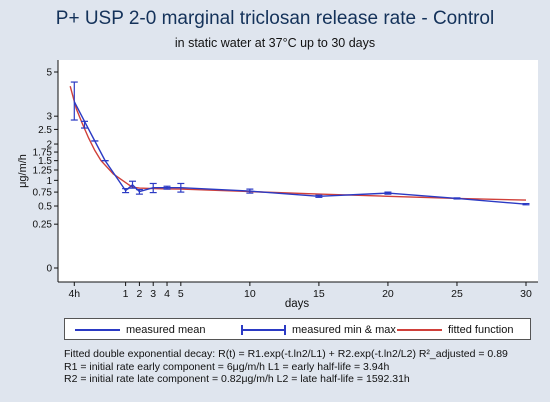 This screenshot has height=402, width=550. What do you see at coordinates (275, 43) in the screenshot?
I see `chart-subtitle: in static water at 37°C up to 30 days` at bounding box center [275, 43].